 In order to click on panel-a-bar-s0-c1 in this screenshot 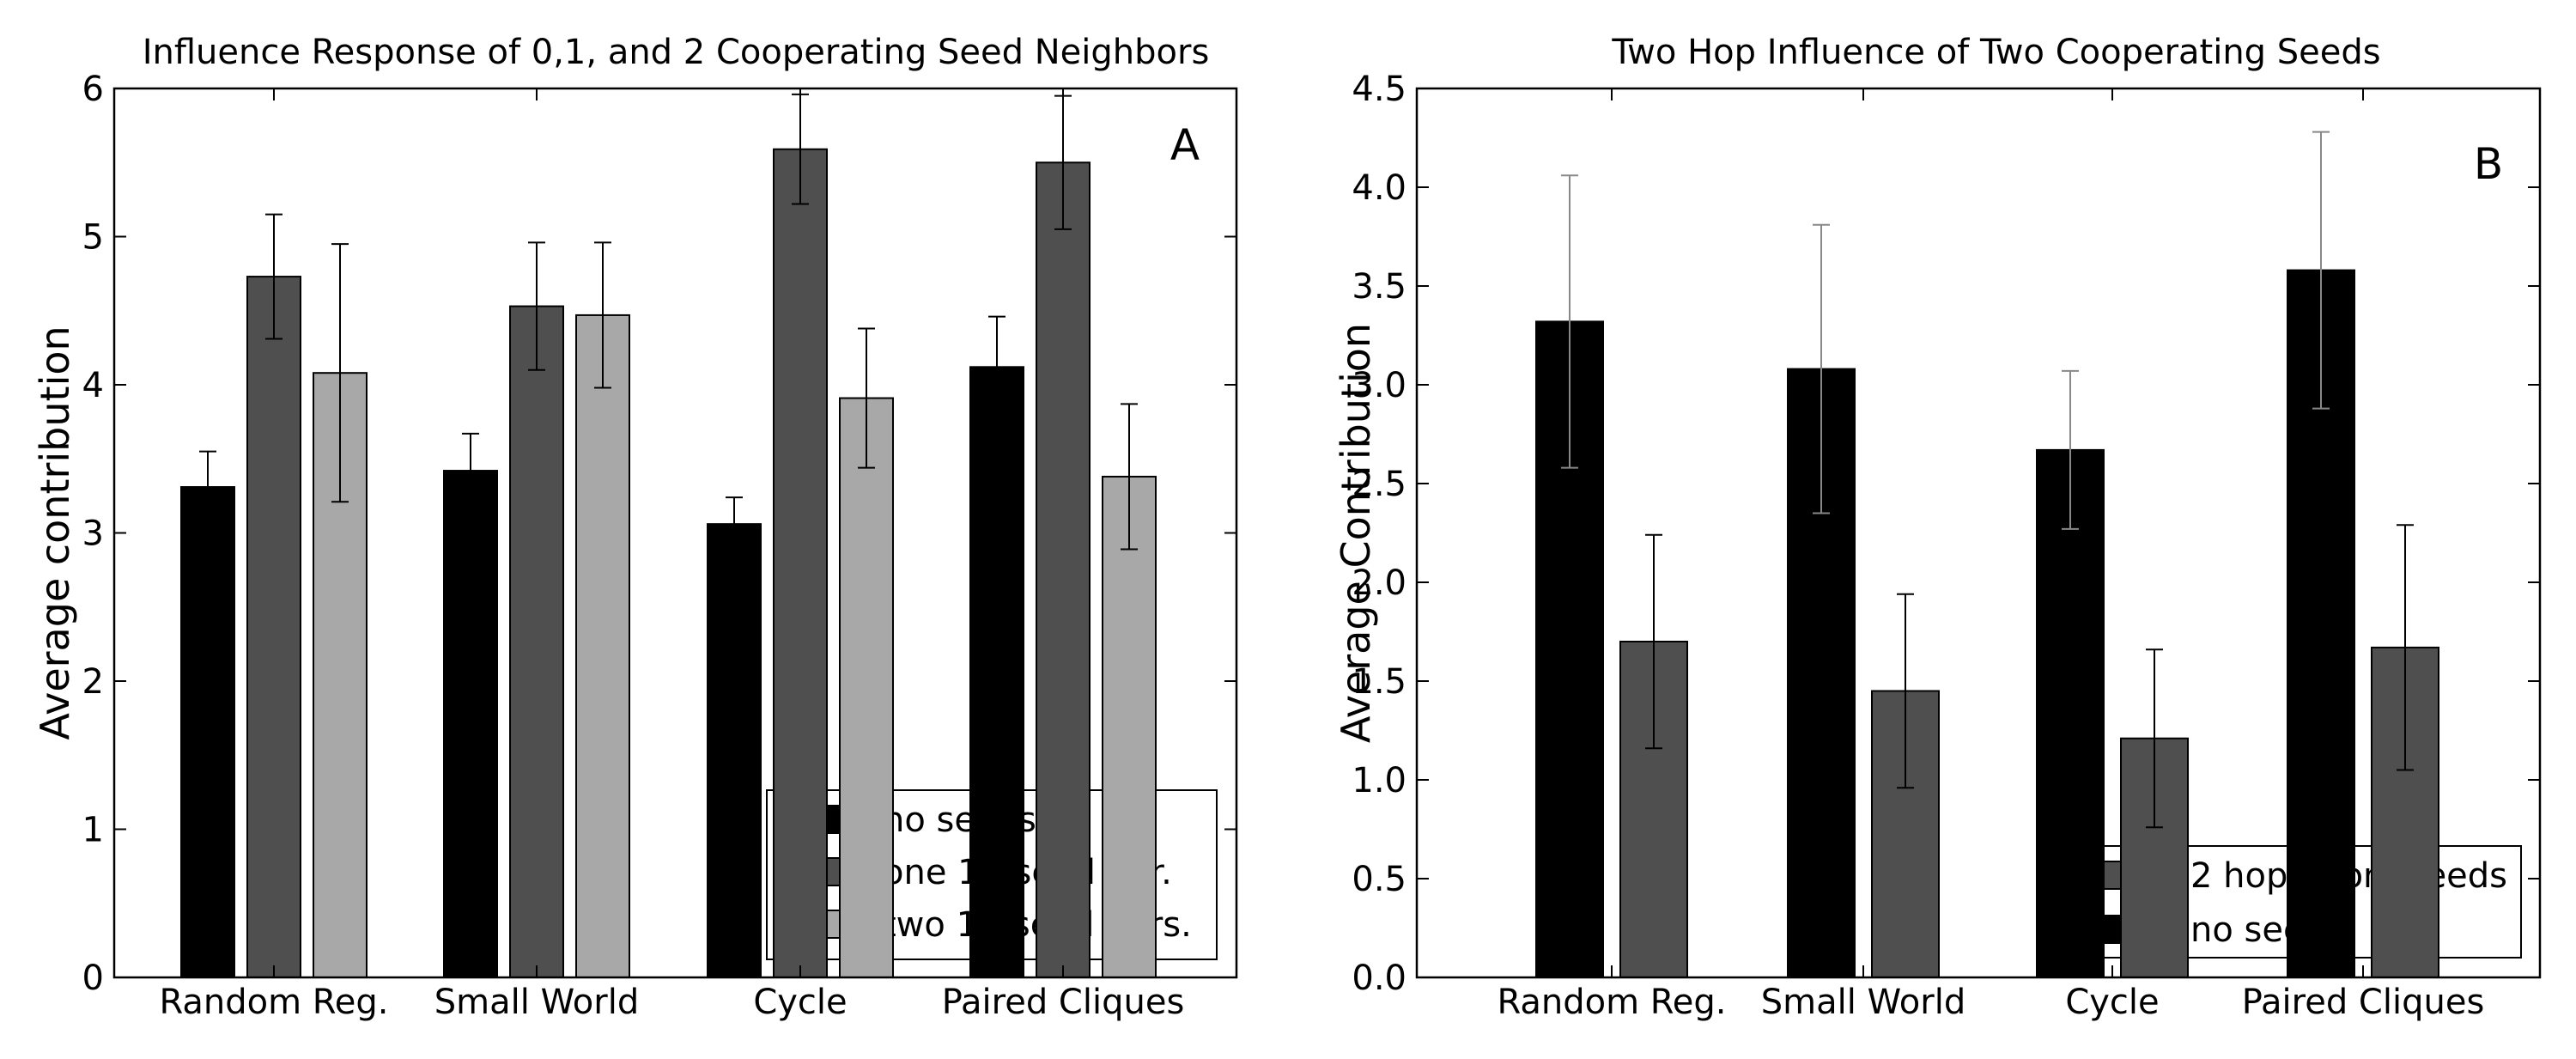, I will do `click(470, 724)`.